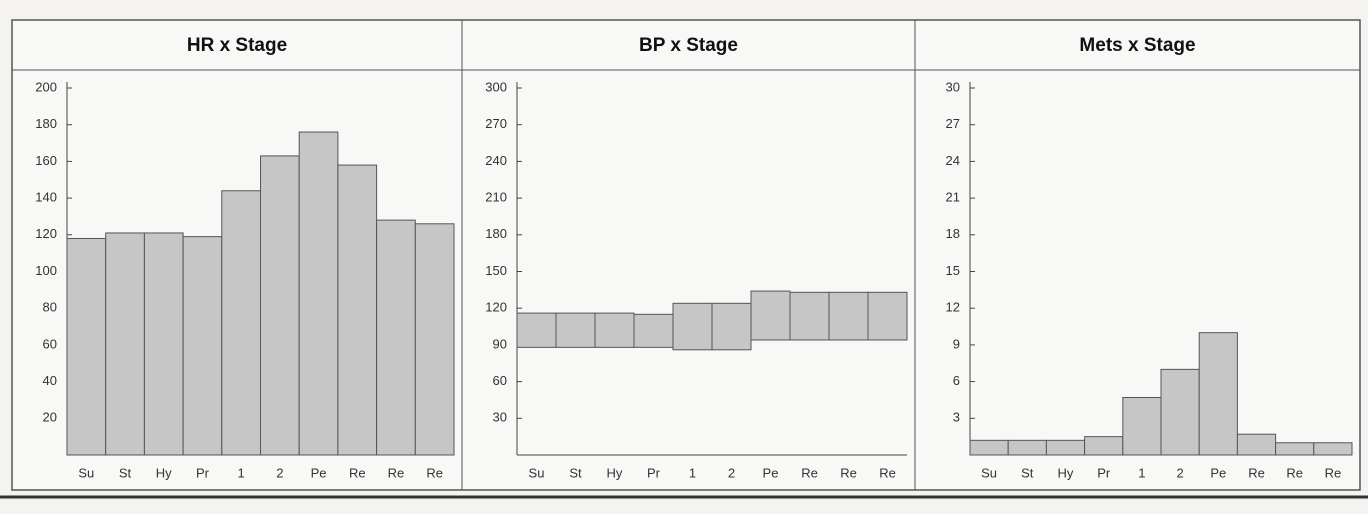 This screenshot has height=514, width=1368. I want to click on y-tick-label: 6, so click(956, 380).